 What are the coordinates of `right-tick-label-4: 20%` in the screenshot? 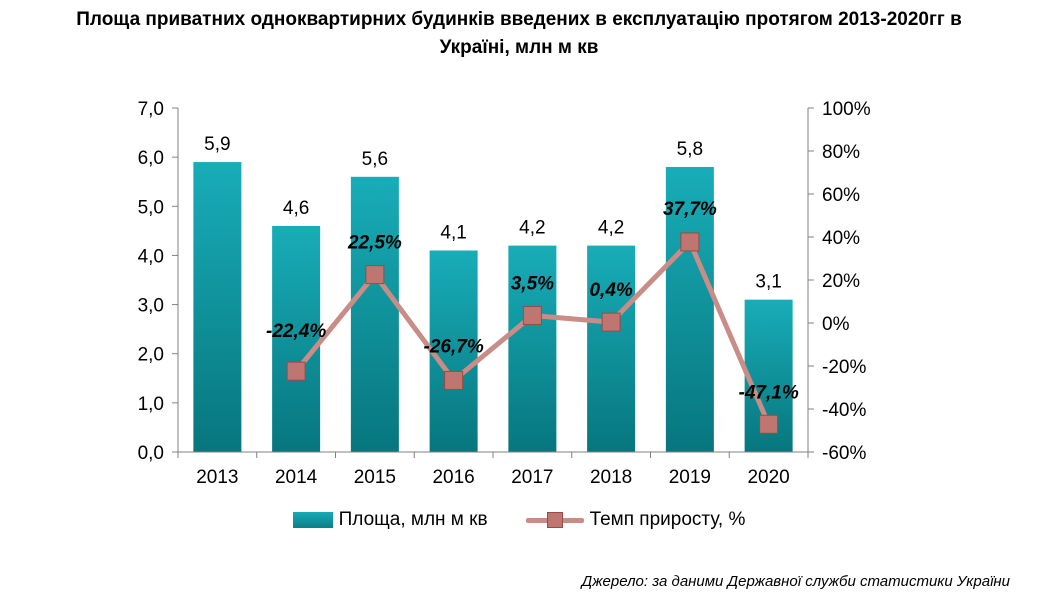 It's located at (841, 281).